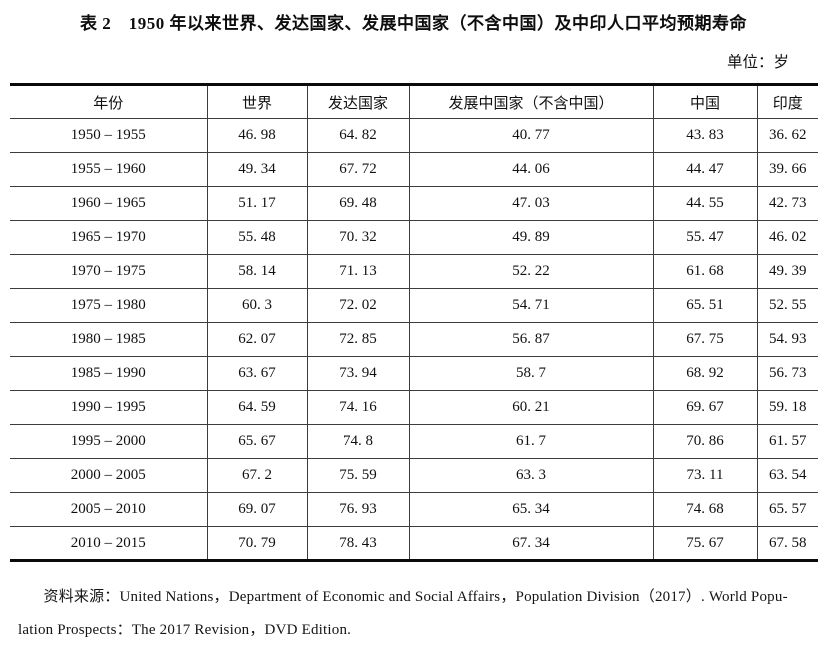 Image resolution: width=827 pixels, height=650 pixels. Describe the element at coordinates (256, 339) in the screenshot. I see `value-cell: 62. 07` at that location.